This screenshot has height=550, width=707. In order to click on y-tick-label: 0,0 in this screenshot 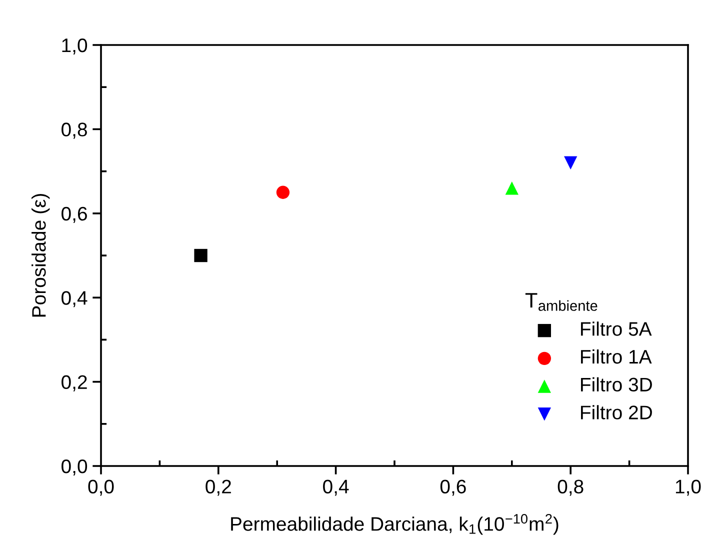, I will do `click(75, 467)`.